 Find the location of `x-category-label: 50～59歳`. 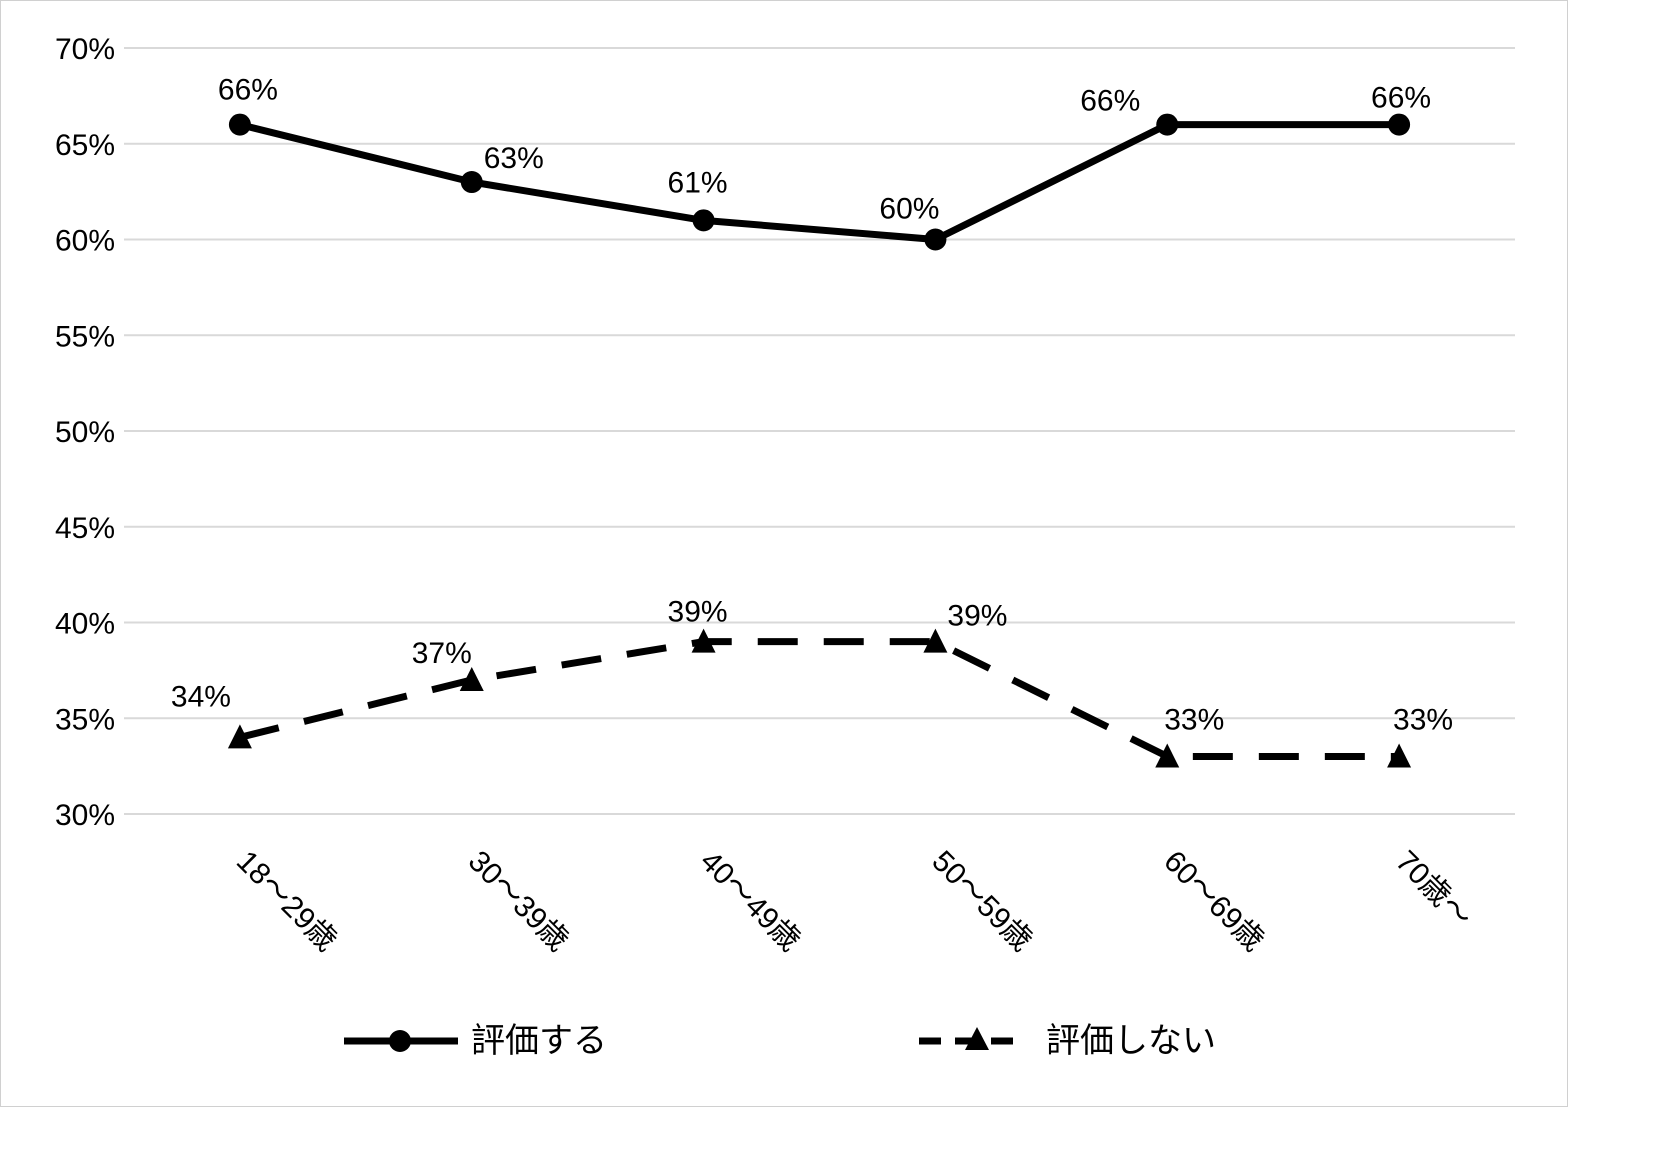

x-category-label: 50～59歳 is located at coordinates (981, 901).